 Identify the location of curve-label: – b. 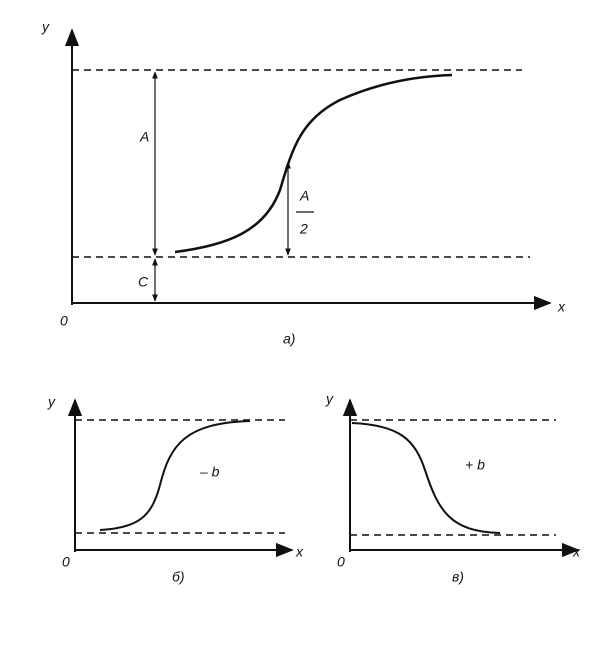
(209, 472).